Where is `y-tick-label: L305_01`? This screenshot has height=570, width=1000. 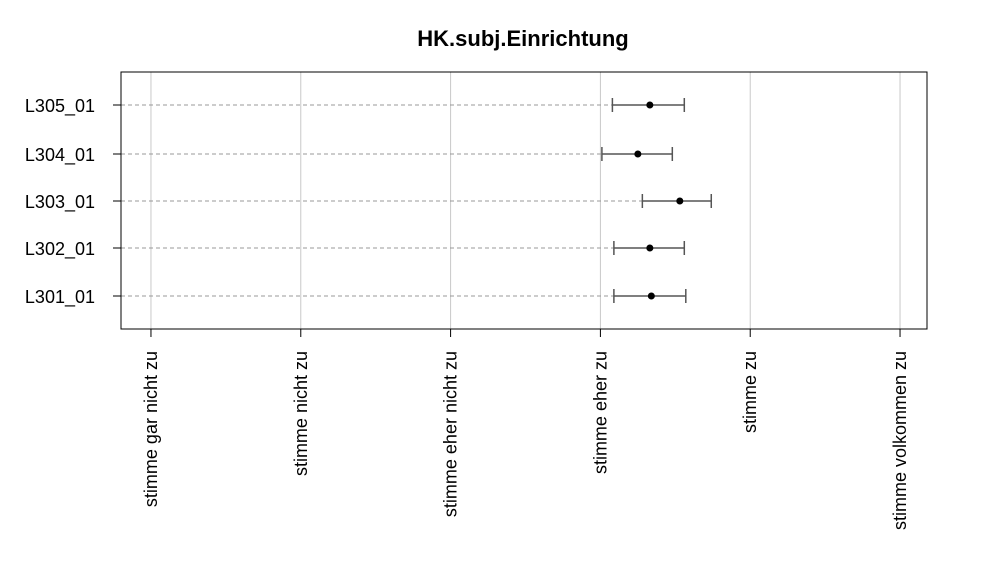
y-tick-label: L305_01 is located at coordinates (60, 106).